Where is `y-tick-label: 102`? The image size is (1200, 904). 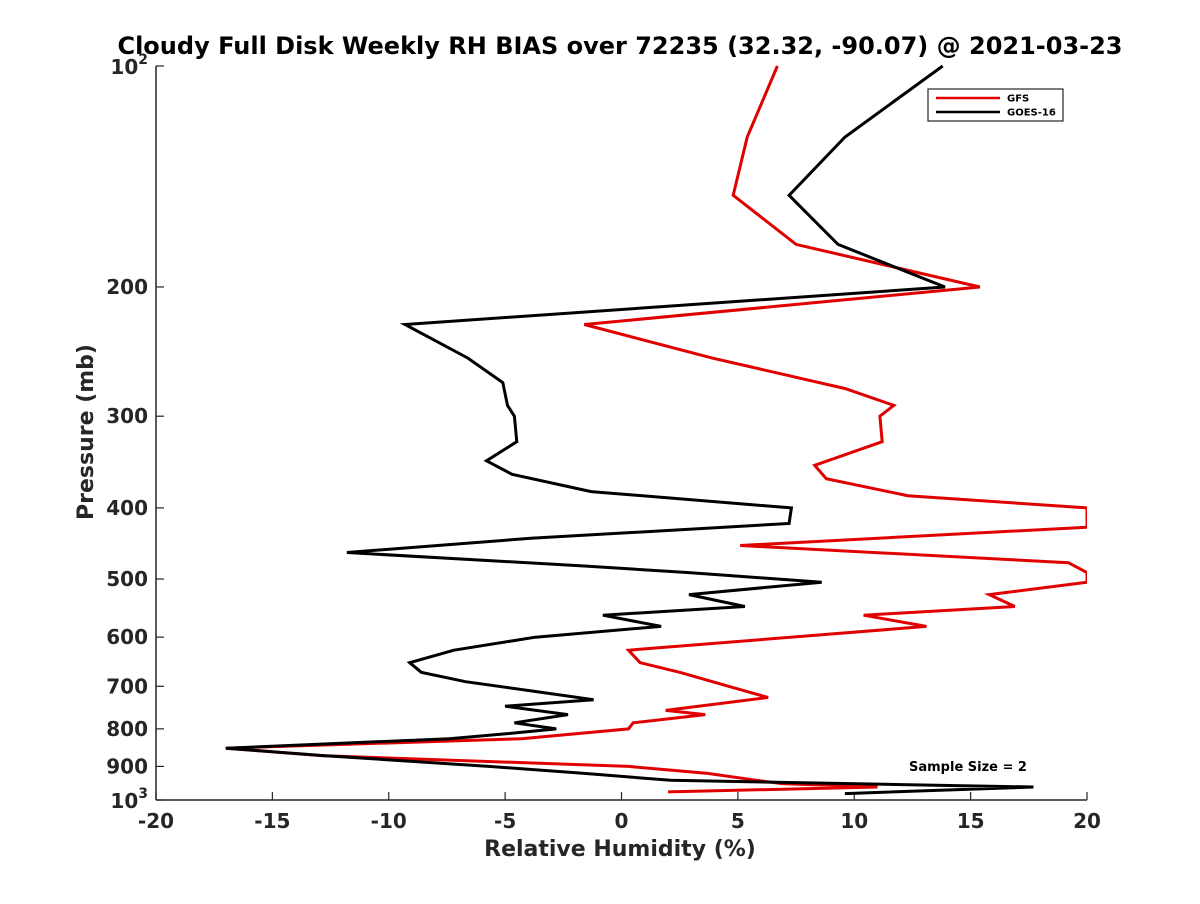
y-tick-label: 102 is located at coordinates (129, 65).